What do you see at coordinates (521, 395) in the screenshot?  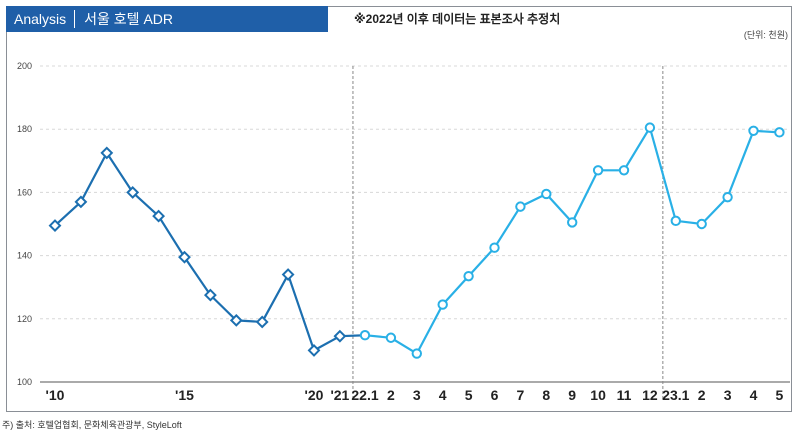 I see `x-tick-label: 7` at bounding box center [521, 395].